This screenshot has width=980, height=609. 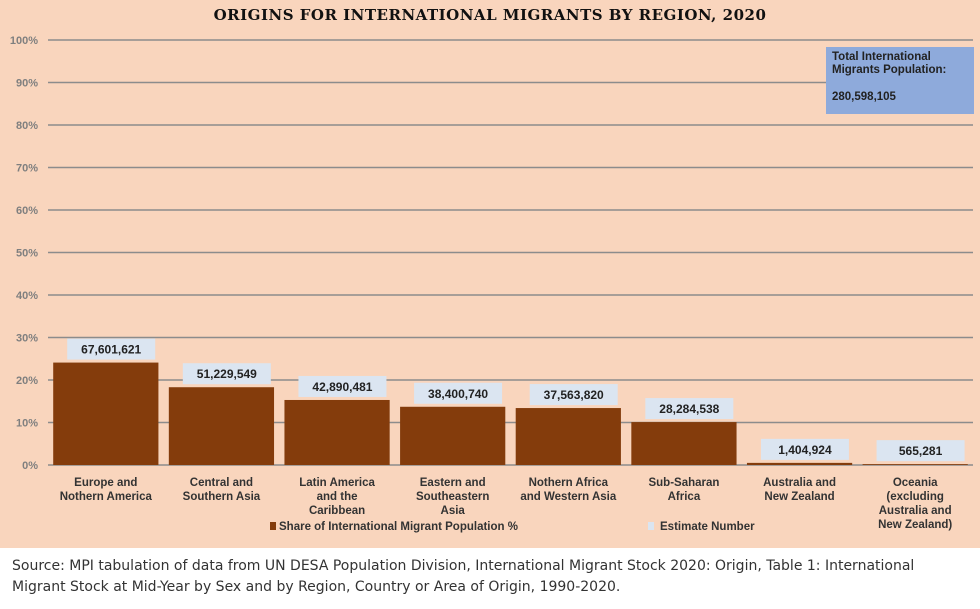 I want to click on x-tick-label: Sub-Saharan, so click(x=683, y=483).